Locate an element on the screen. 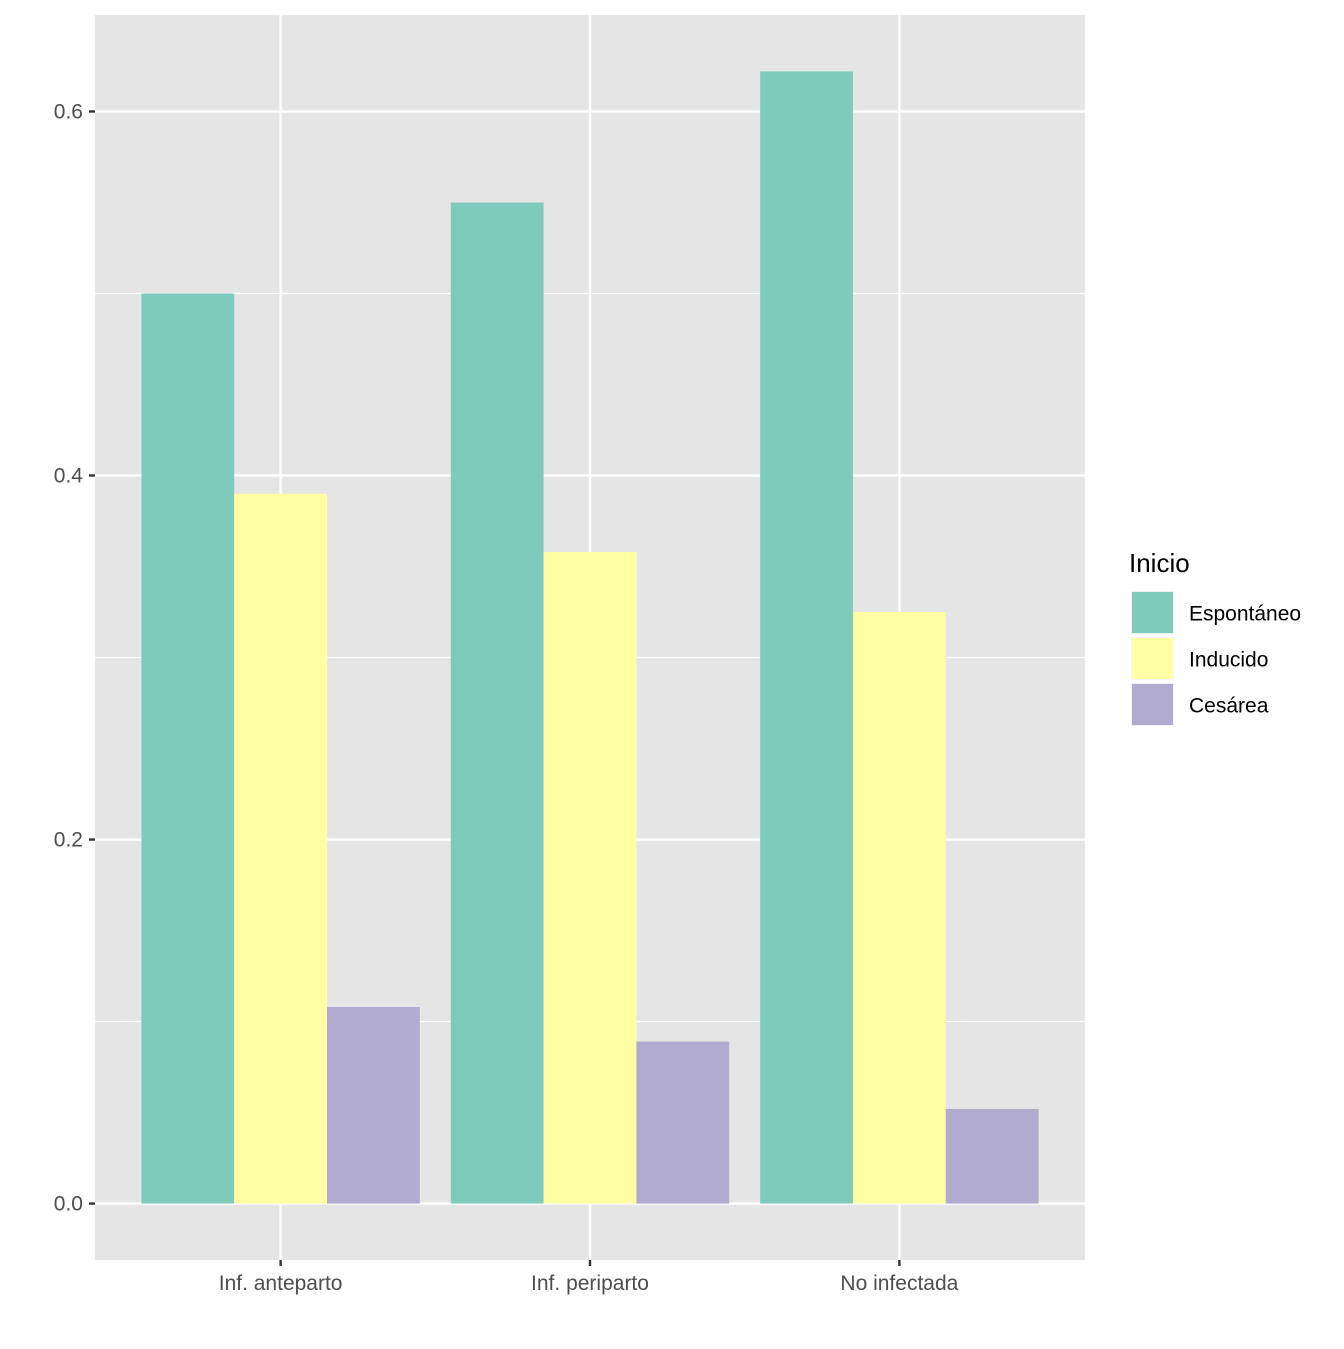 The image size is (1344, 1349). legend-label: Cesárea is located at coordinates (1229, 706).